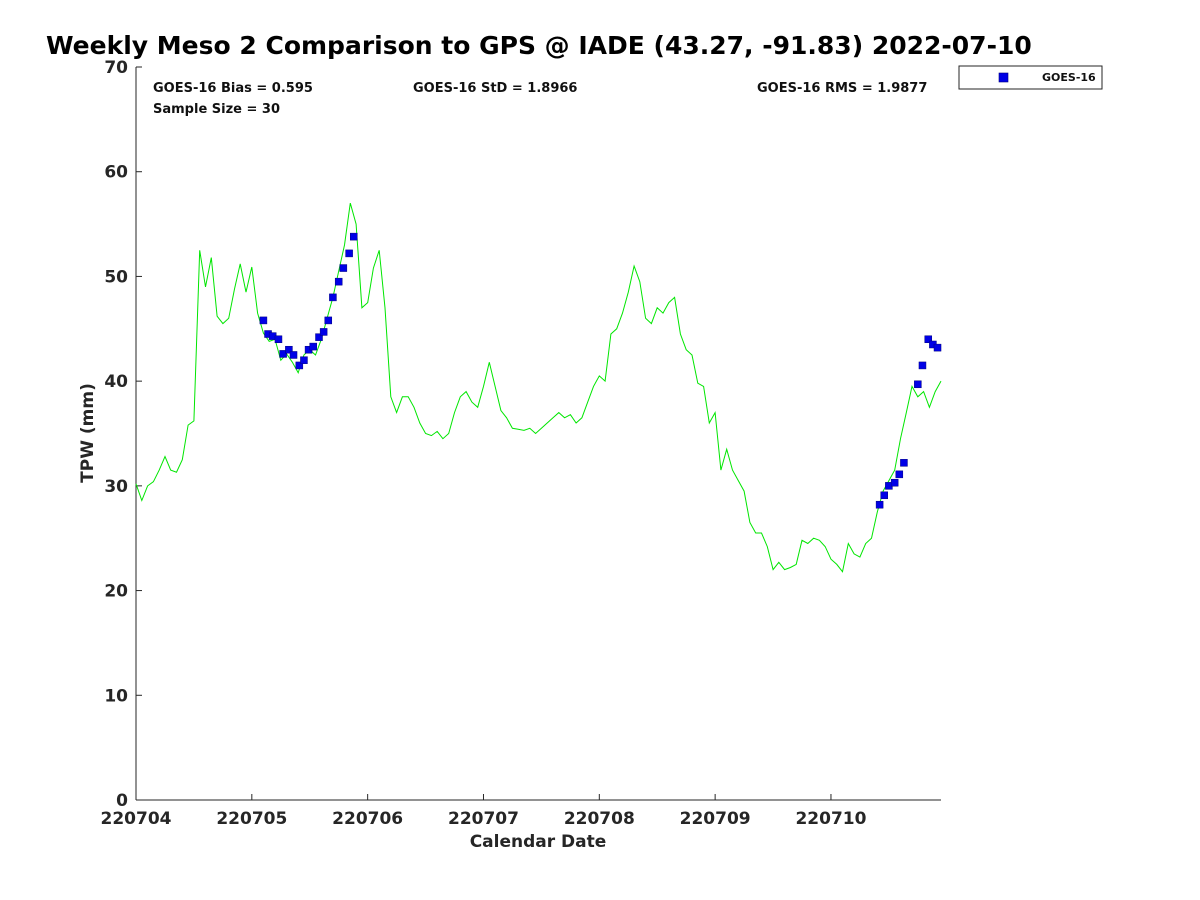 The image size is (1200, 900). What do you see at coordinates (136, 819) in the screenshot?
I see `x-tick-label: 220704` at bounding box center [136, 819].